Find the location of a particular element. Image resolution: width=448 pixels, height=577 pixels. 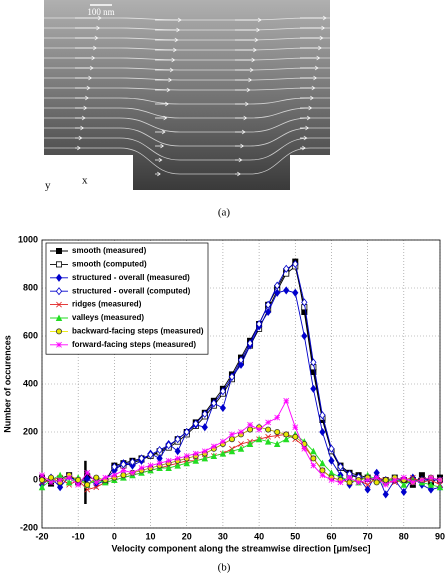

x-tick-label: 70 is located at coordinates (368, 536).